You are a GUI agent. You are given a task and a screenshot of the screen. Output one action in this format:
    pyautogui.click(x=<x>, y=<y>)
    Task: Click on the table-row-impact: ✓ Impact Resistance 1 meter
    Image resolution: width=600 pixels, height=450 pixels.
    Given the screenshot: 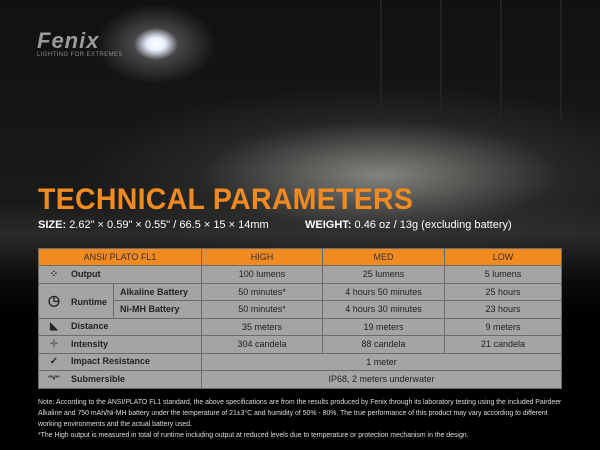 What is the action you would take?
    pyautogui.click(x=300, y=361)
    